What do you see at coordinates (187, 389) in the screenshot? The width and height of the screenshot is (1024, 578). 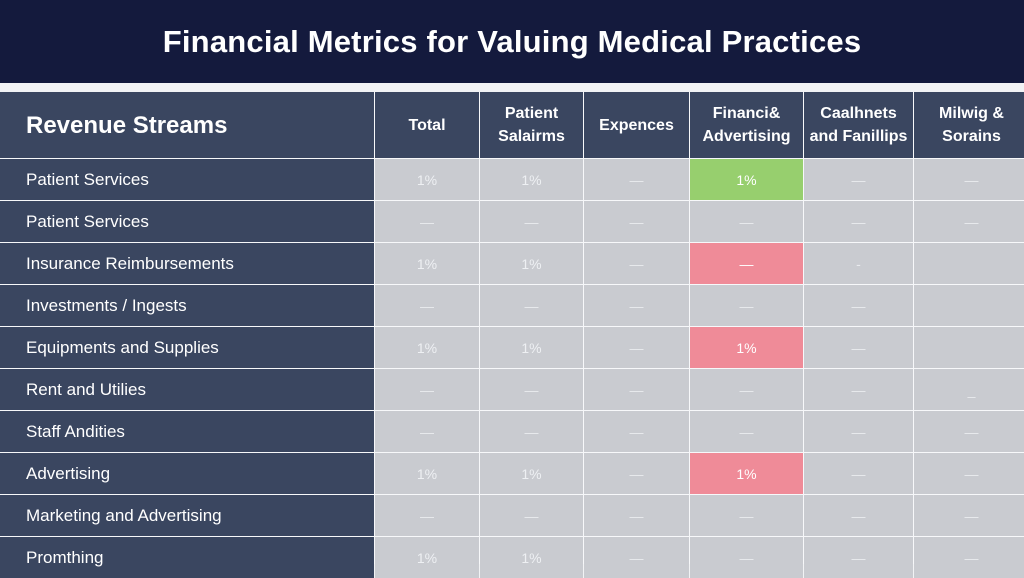 I see `row-label: Rent and Utilies` at bounding box center [187, 389].